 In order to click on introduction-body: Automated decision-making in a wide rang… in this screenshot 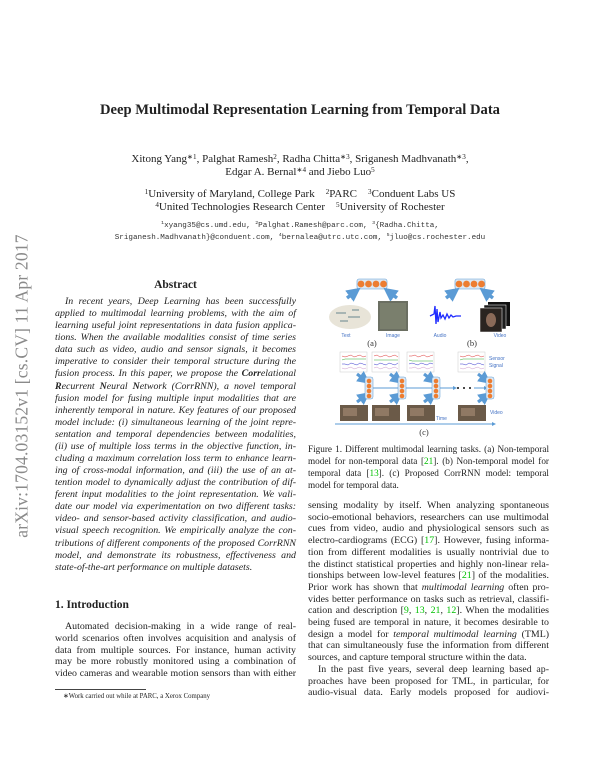, I will do `click(175, 650)`.